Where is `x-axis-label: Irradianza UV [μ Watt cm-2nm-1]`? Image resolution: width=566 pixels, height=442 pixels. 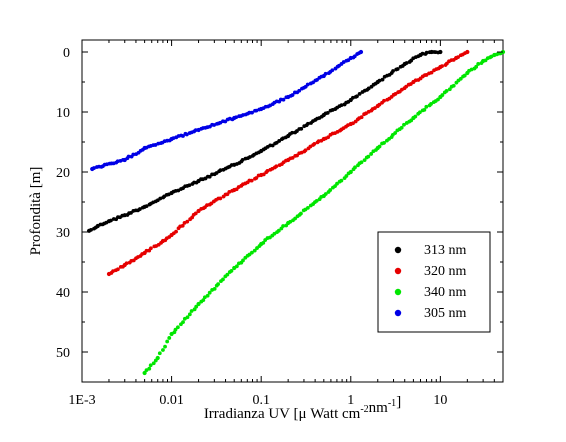
x-axis-label: Irradianza UV [μ Watt cm-2nm-1] is located at coordinates (302, 408).